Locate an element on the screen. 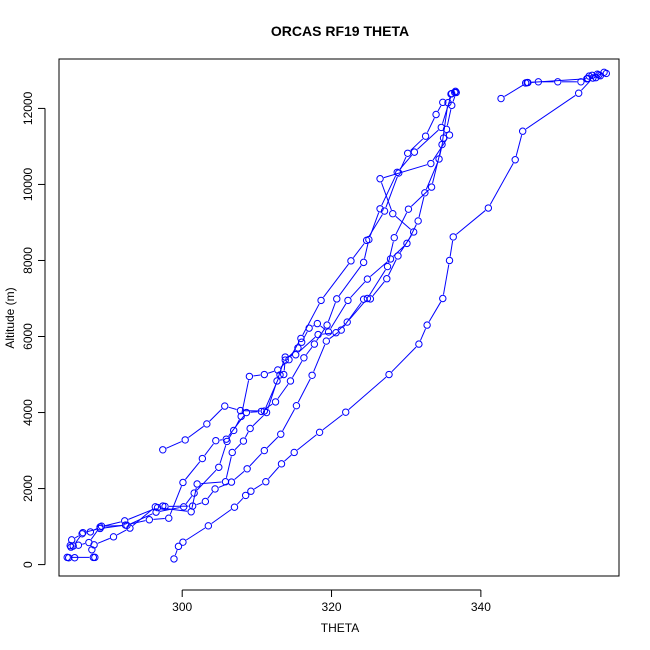 The image size is (650, 650). y-tick-label: 2000 is located at coordinates (28, 488).